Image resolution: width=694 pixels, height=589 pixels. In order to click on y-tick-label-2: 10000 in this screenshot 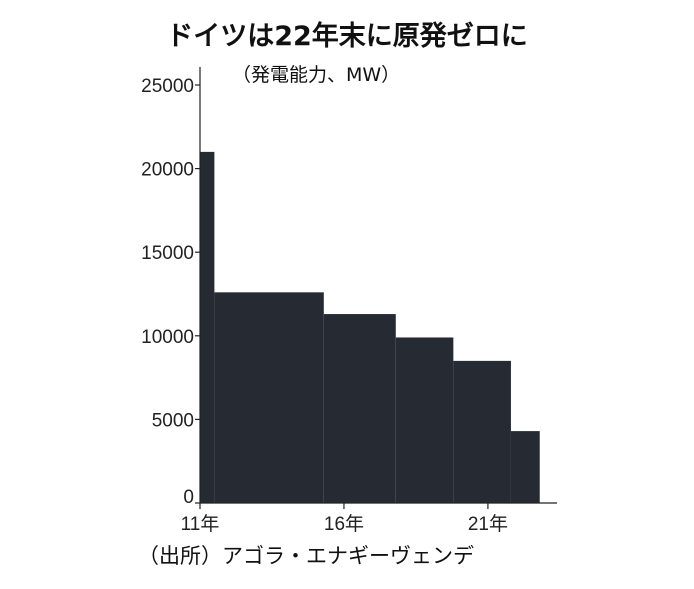, I will do `click(167, 337)`.